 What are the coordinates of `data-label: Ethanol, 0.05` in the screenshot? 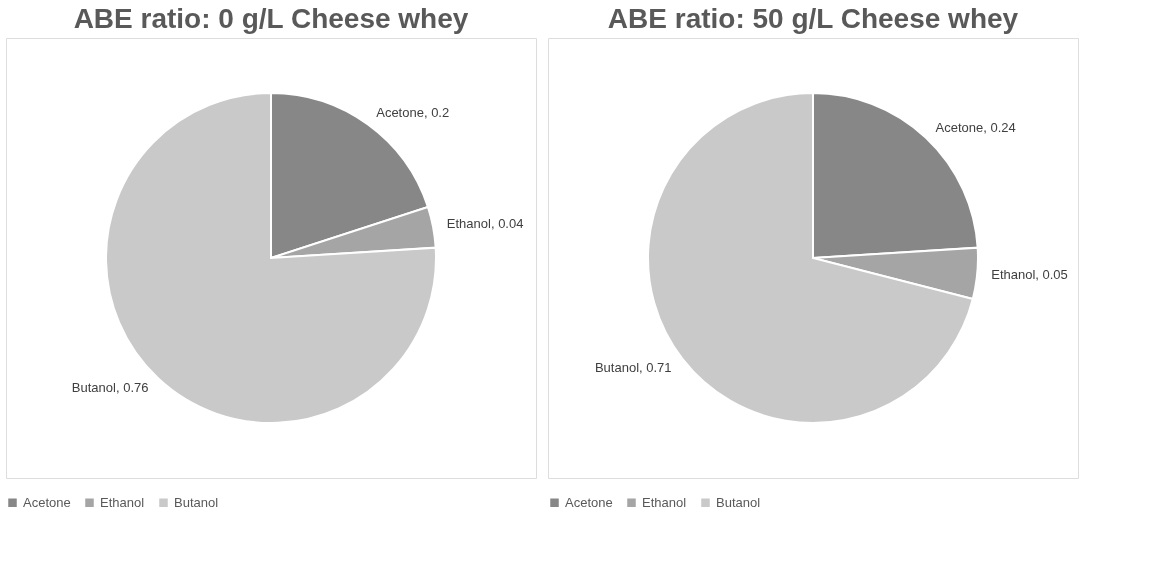 It's located at (1029, 274).